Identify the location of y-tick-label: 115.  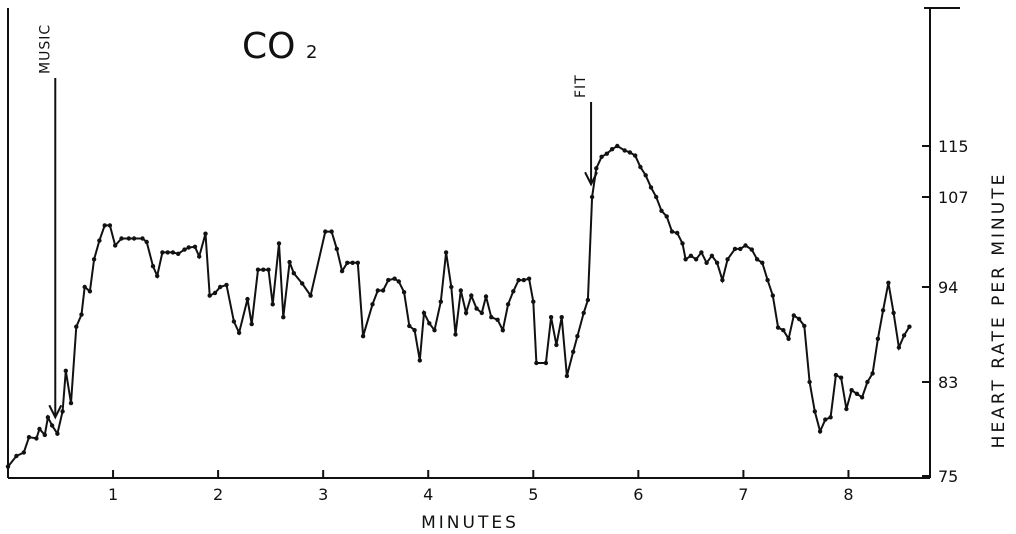
(953, 146).